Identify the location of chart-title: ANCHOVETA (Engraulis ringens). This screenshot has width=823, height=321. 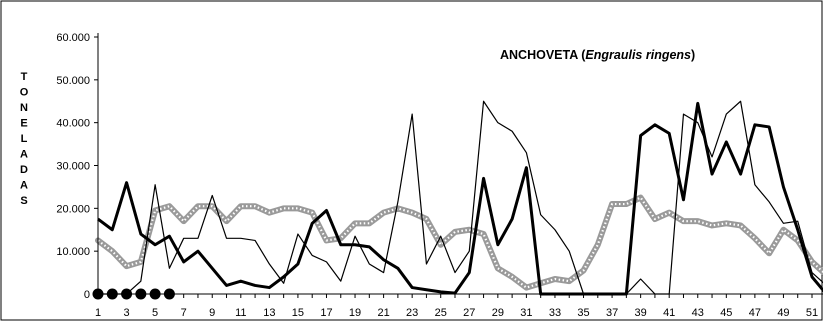
(597, 55).